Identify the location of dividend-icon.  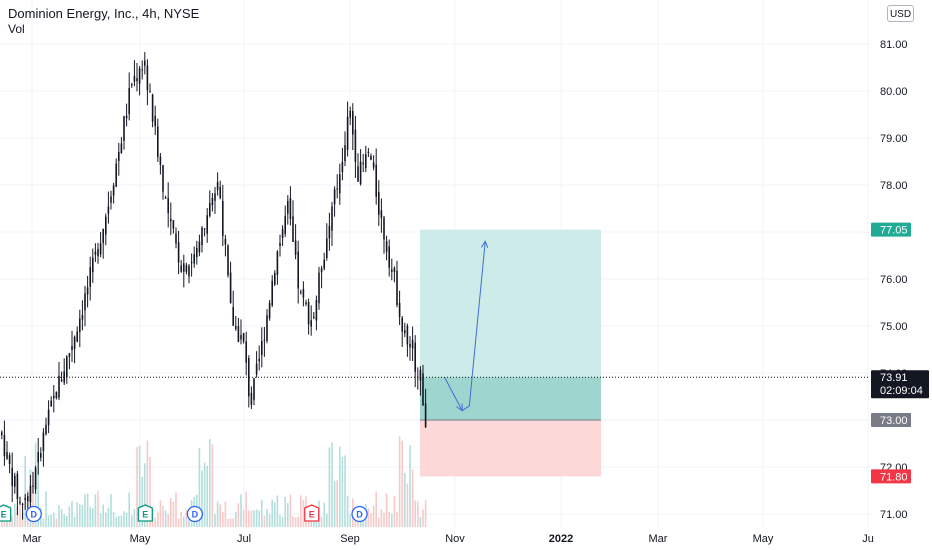
(195, 514).